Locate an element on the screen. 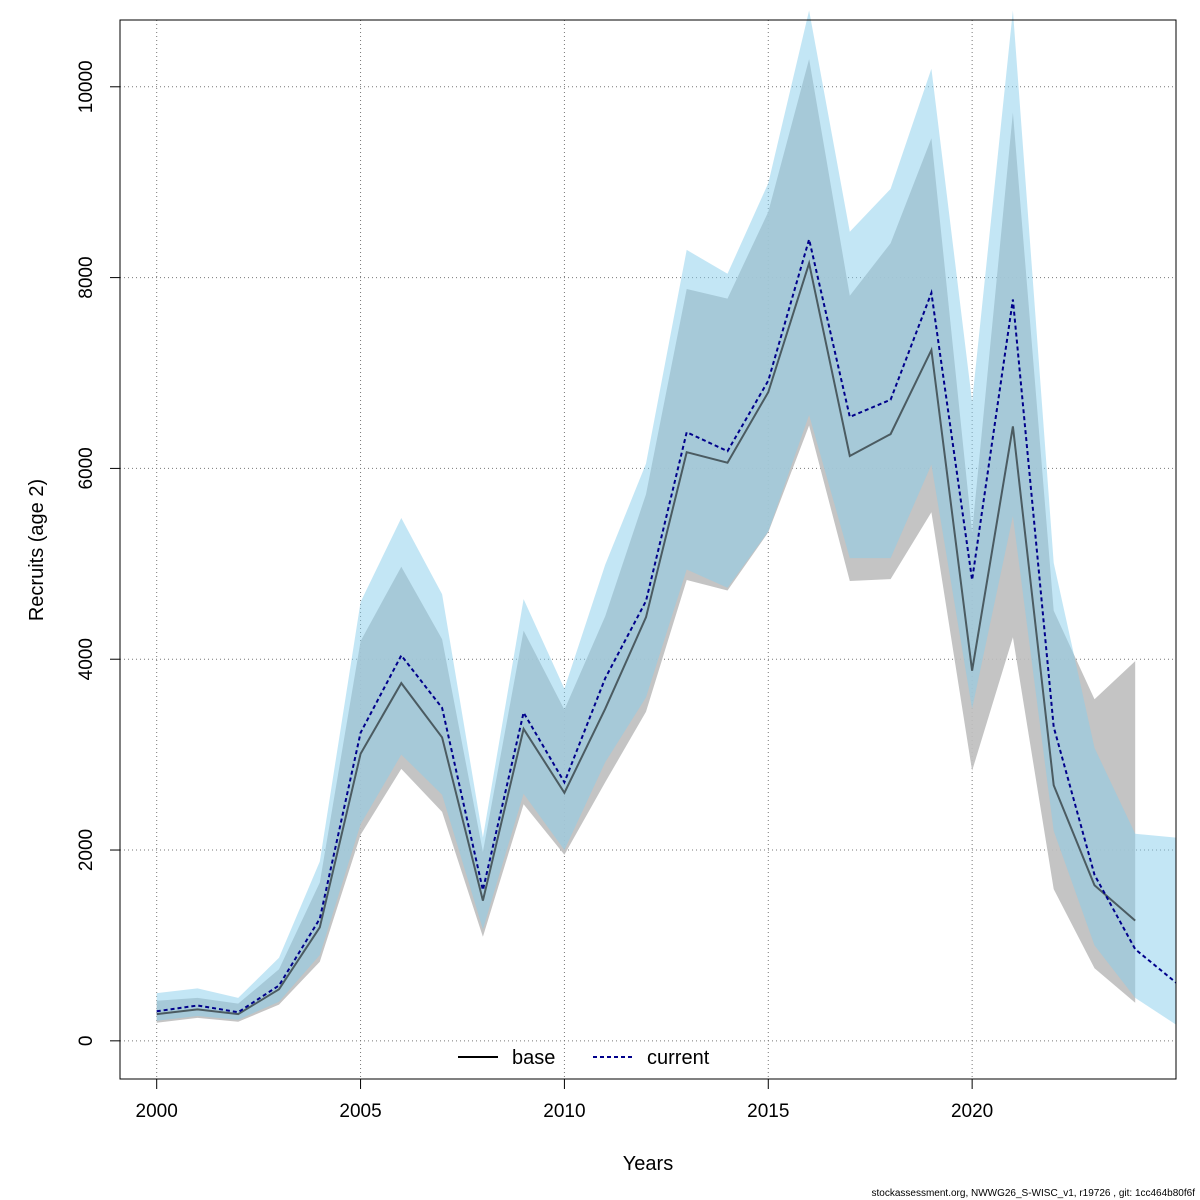  y-tick-label-4000: 4000 is located at coordinates (86, 659).